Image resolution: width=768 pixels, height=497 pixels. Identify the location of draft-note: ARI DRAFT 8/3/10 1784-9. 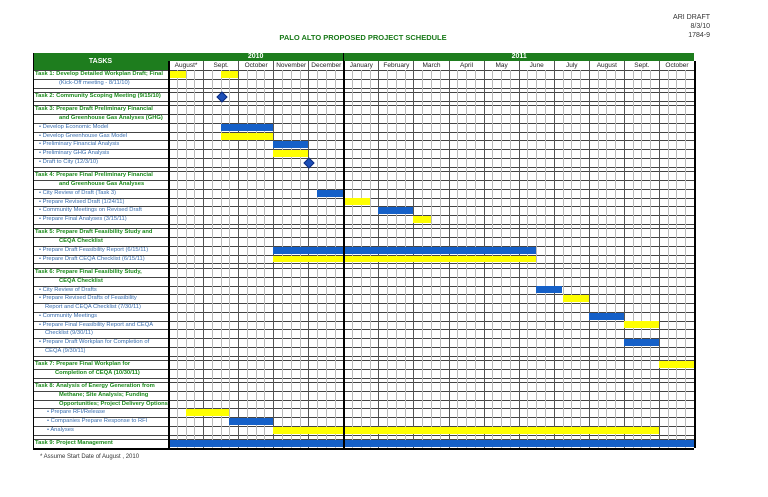
(691, 26).